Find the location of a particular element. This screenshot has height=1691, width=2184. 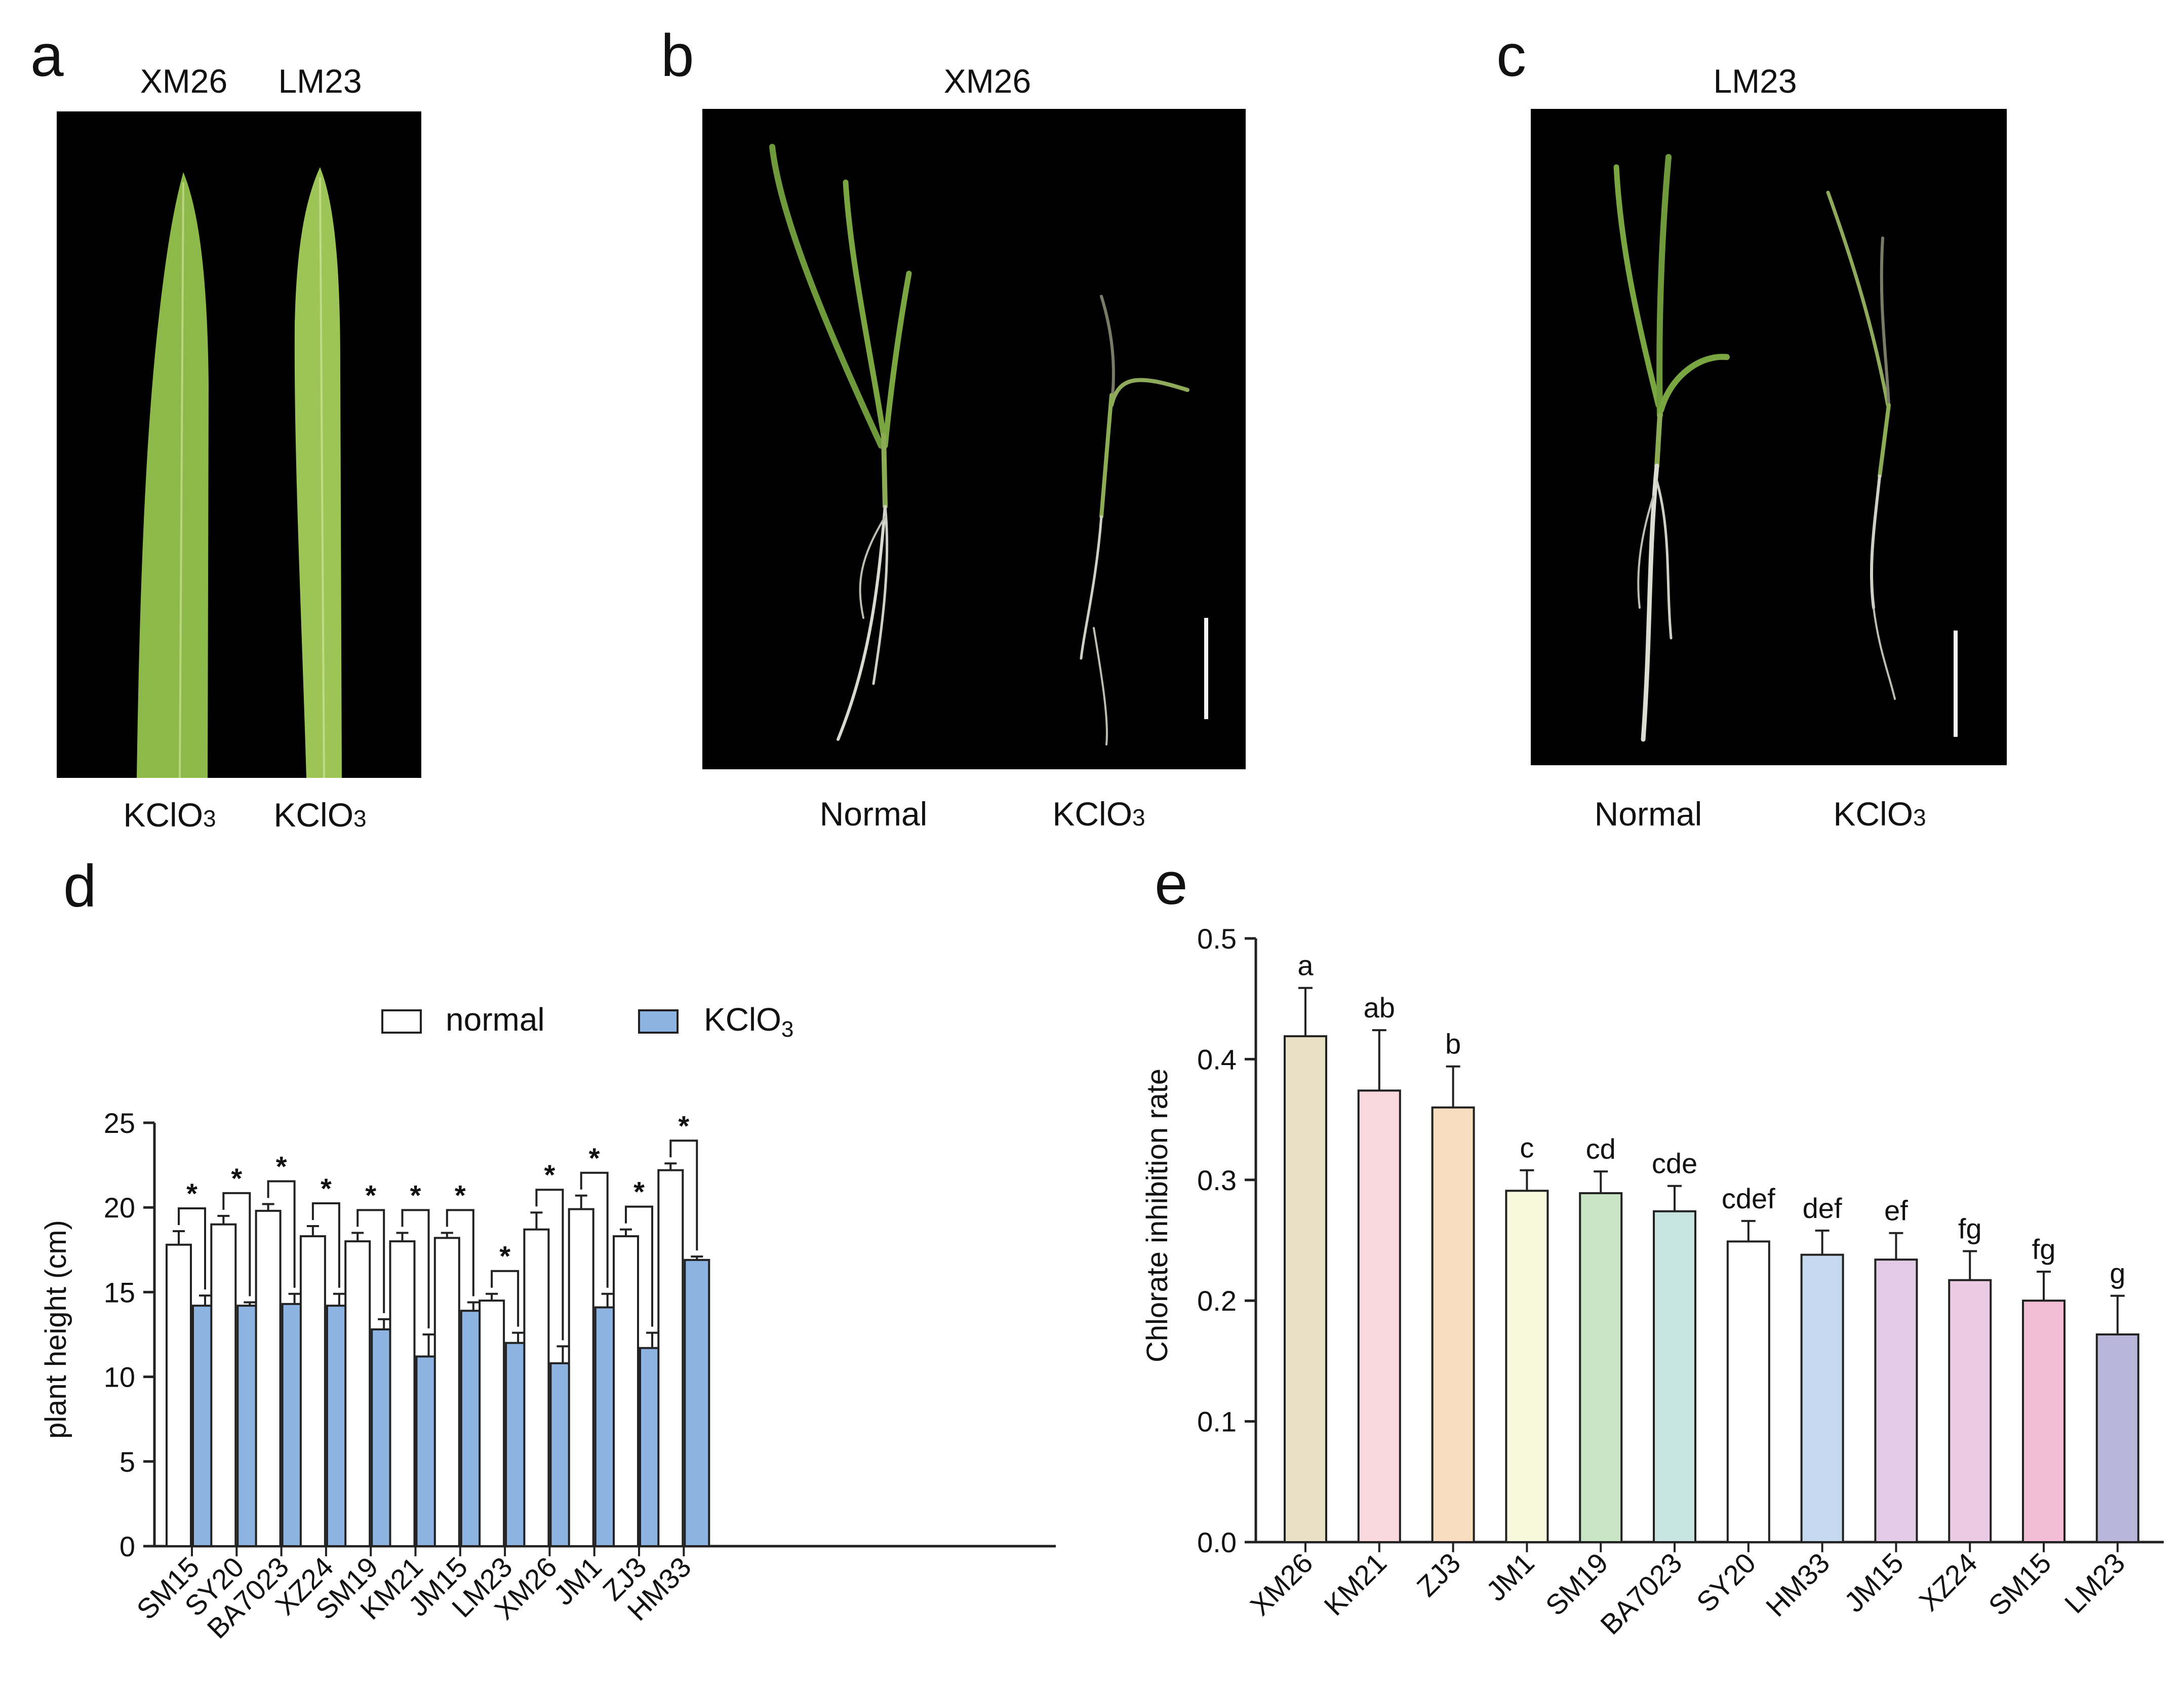

panel-a-letter: a is located at coordinates (47, 55).